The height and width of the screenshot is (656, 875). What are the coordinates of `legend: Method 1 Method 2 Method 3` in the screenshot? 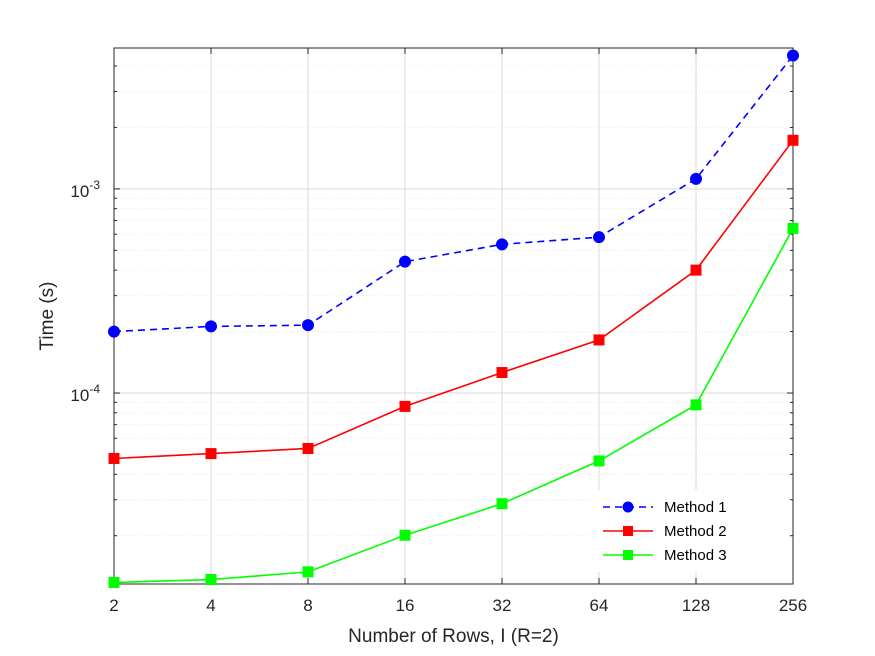 It's located at (689, 531).